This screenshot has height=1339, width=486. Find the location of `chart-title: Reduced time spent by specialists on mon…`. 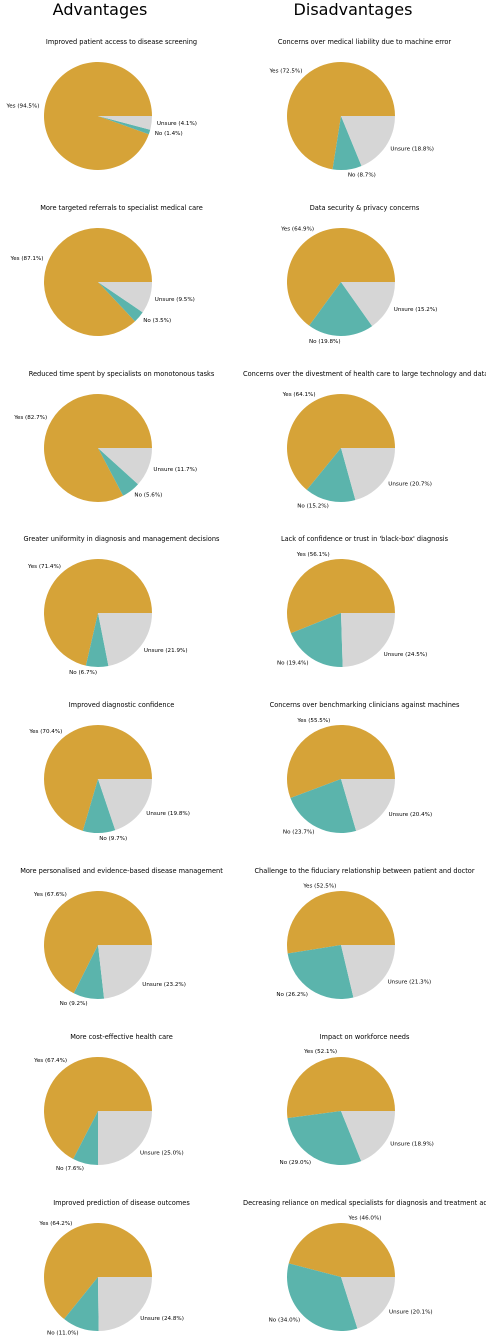

chart-title: Reduced time spent by specialists on mon… is located at coordinates (121, 373).